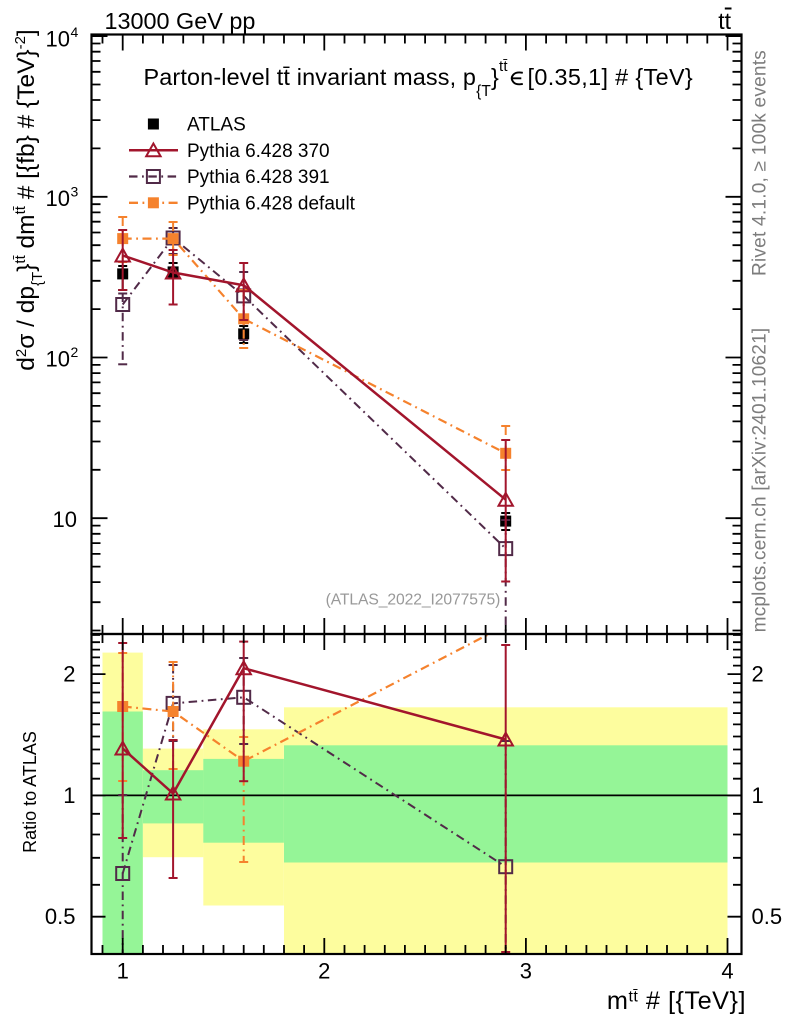  I want to click on svg-text: (ATLAS_2022_I2077575), so click(413, 600).